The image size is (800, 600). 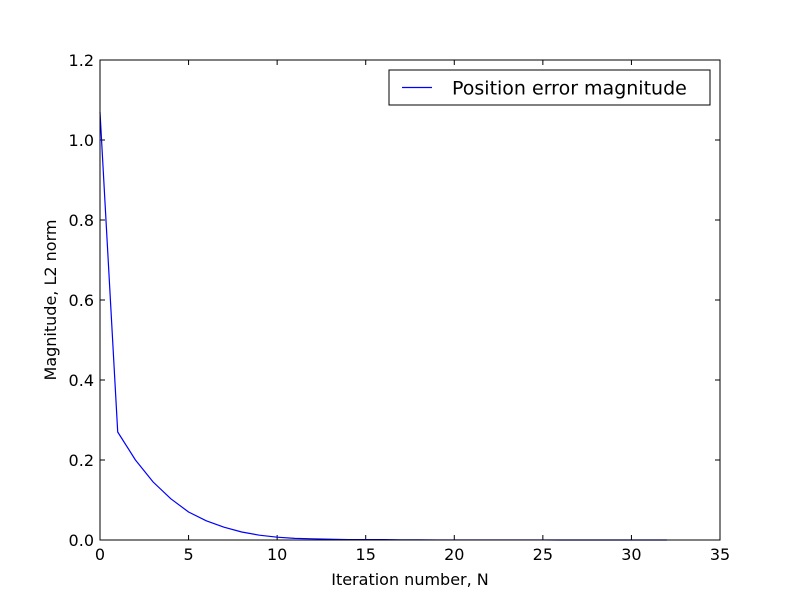 I want to click on x-tick-label: 5, so click(x=188, y=554).